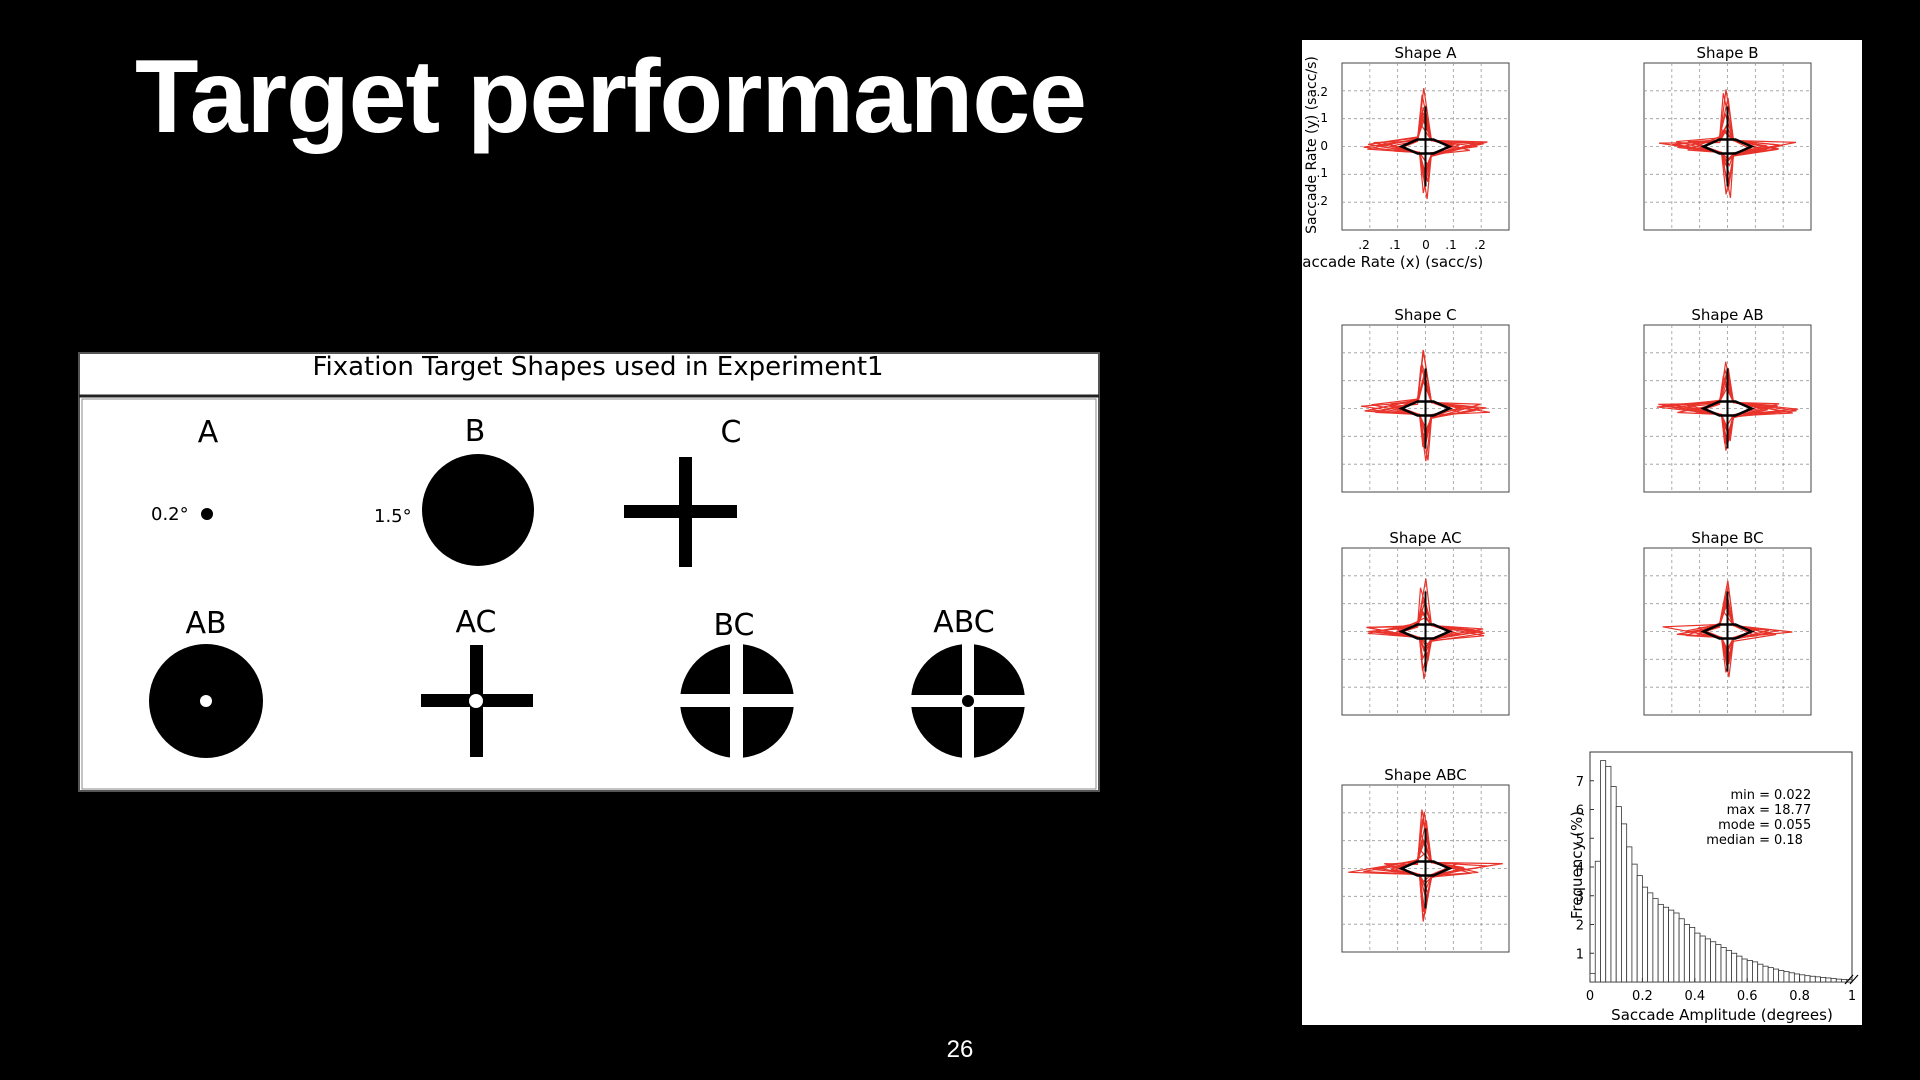 The width and height of the screenshot is (1920, 1080). Describe the element at coordinates (170, 514) in the screenshot. I see `shape-a-size-annotation: 0.2°` at that location.